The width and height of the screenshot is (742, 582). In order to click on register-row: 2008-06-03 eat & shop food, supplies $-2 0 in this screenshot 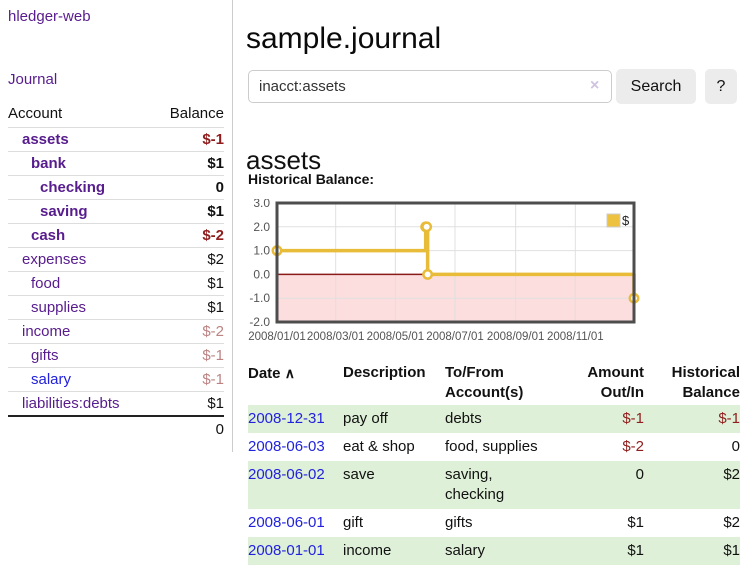, I will do `click(494, 447)`.